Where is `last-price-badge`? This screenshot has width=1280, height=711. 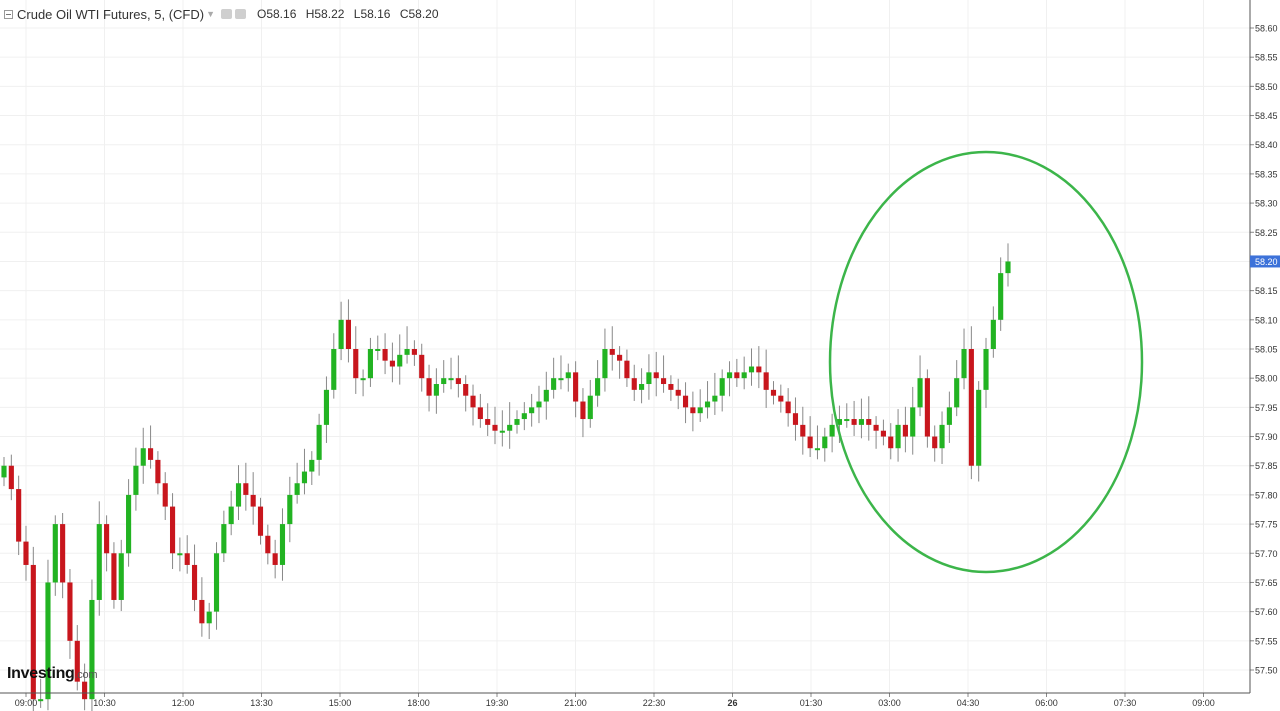 last-price-badge is located at coordinates (1265, 261).